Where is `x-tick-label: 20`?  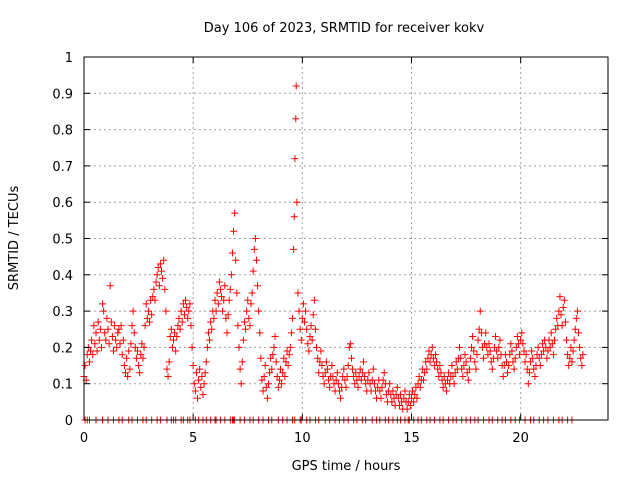
x-tick-label: 20 is located at coordinates (520, 438).